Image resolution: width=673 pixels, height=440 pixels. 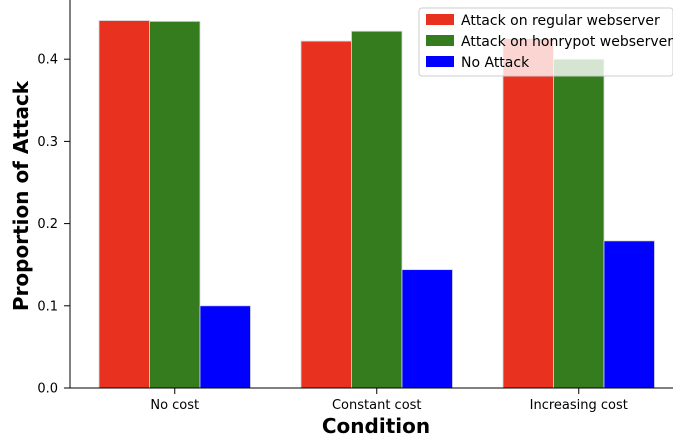 What do you see at coordinates (47, 306) in the screenshot?
I see `y-tick-label: 0.1` at bounding box center [47, 306].